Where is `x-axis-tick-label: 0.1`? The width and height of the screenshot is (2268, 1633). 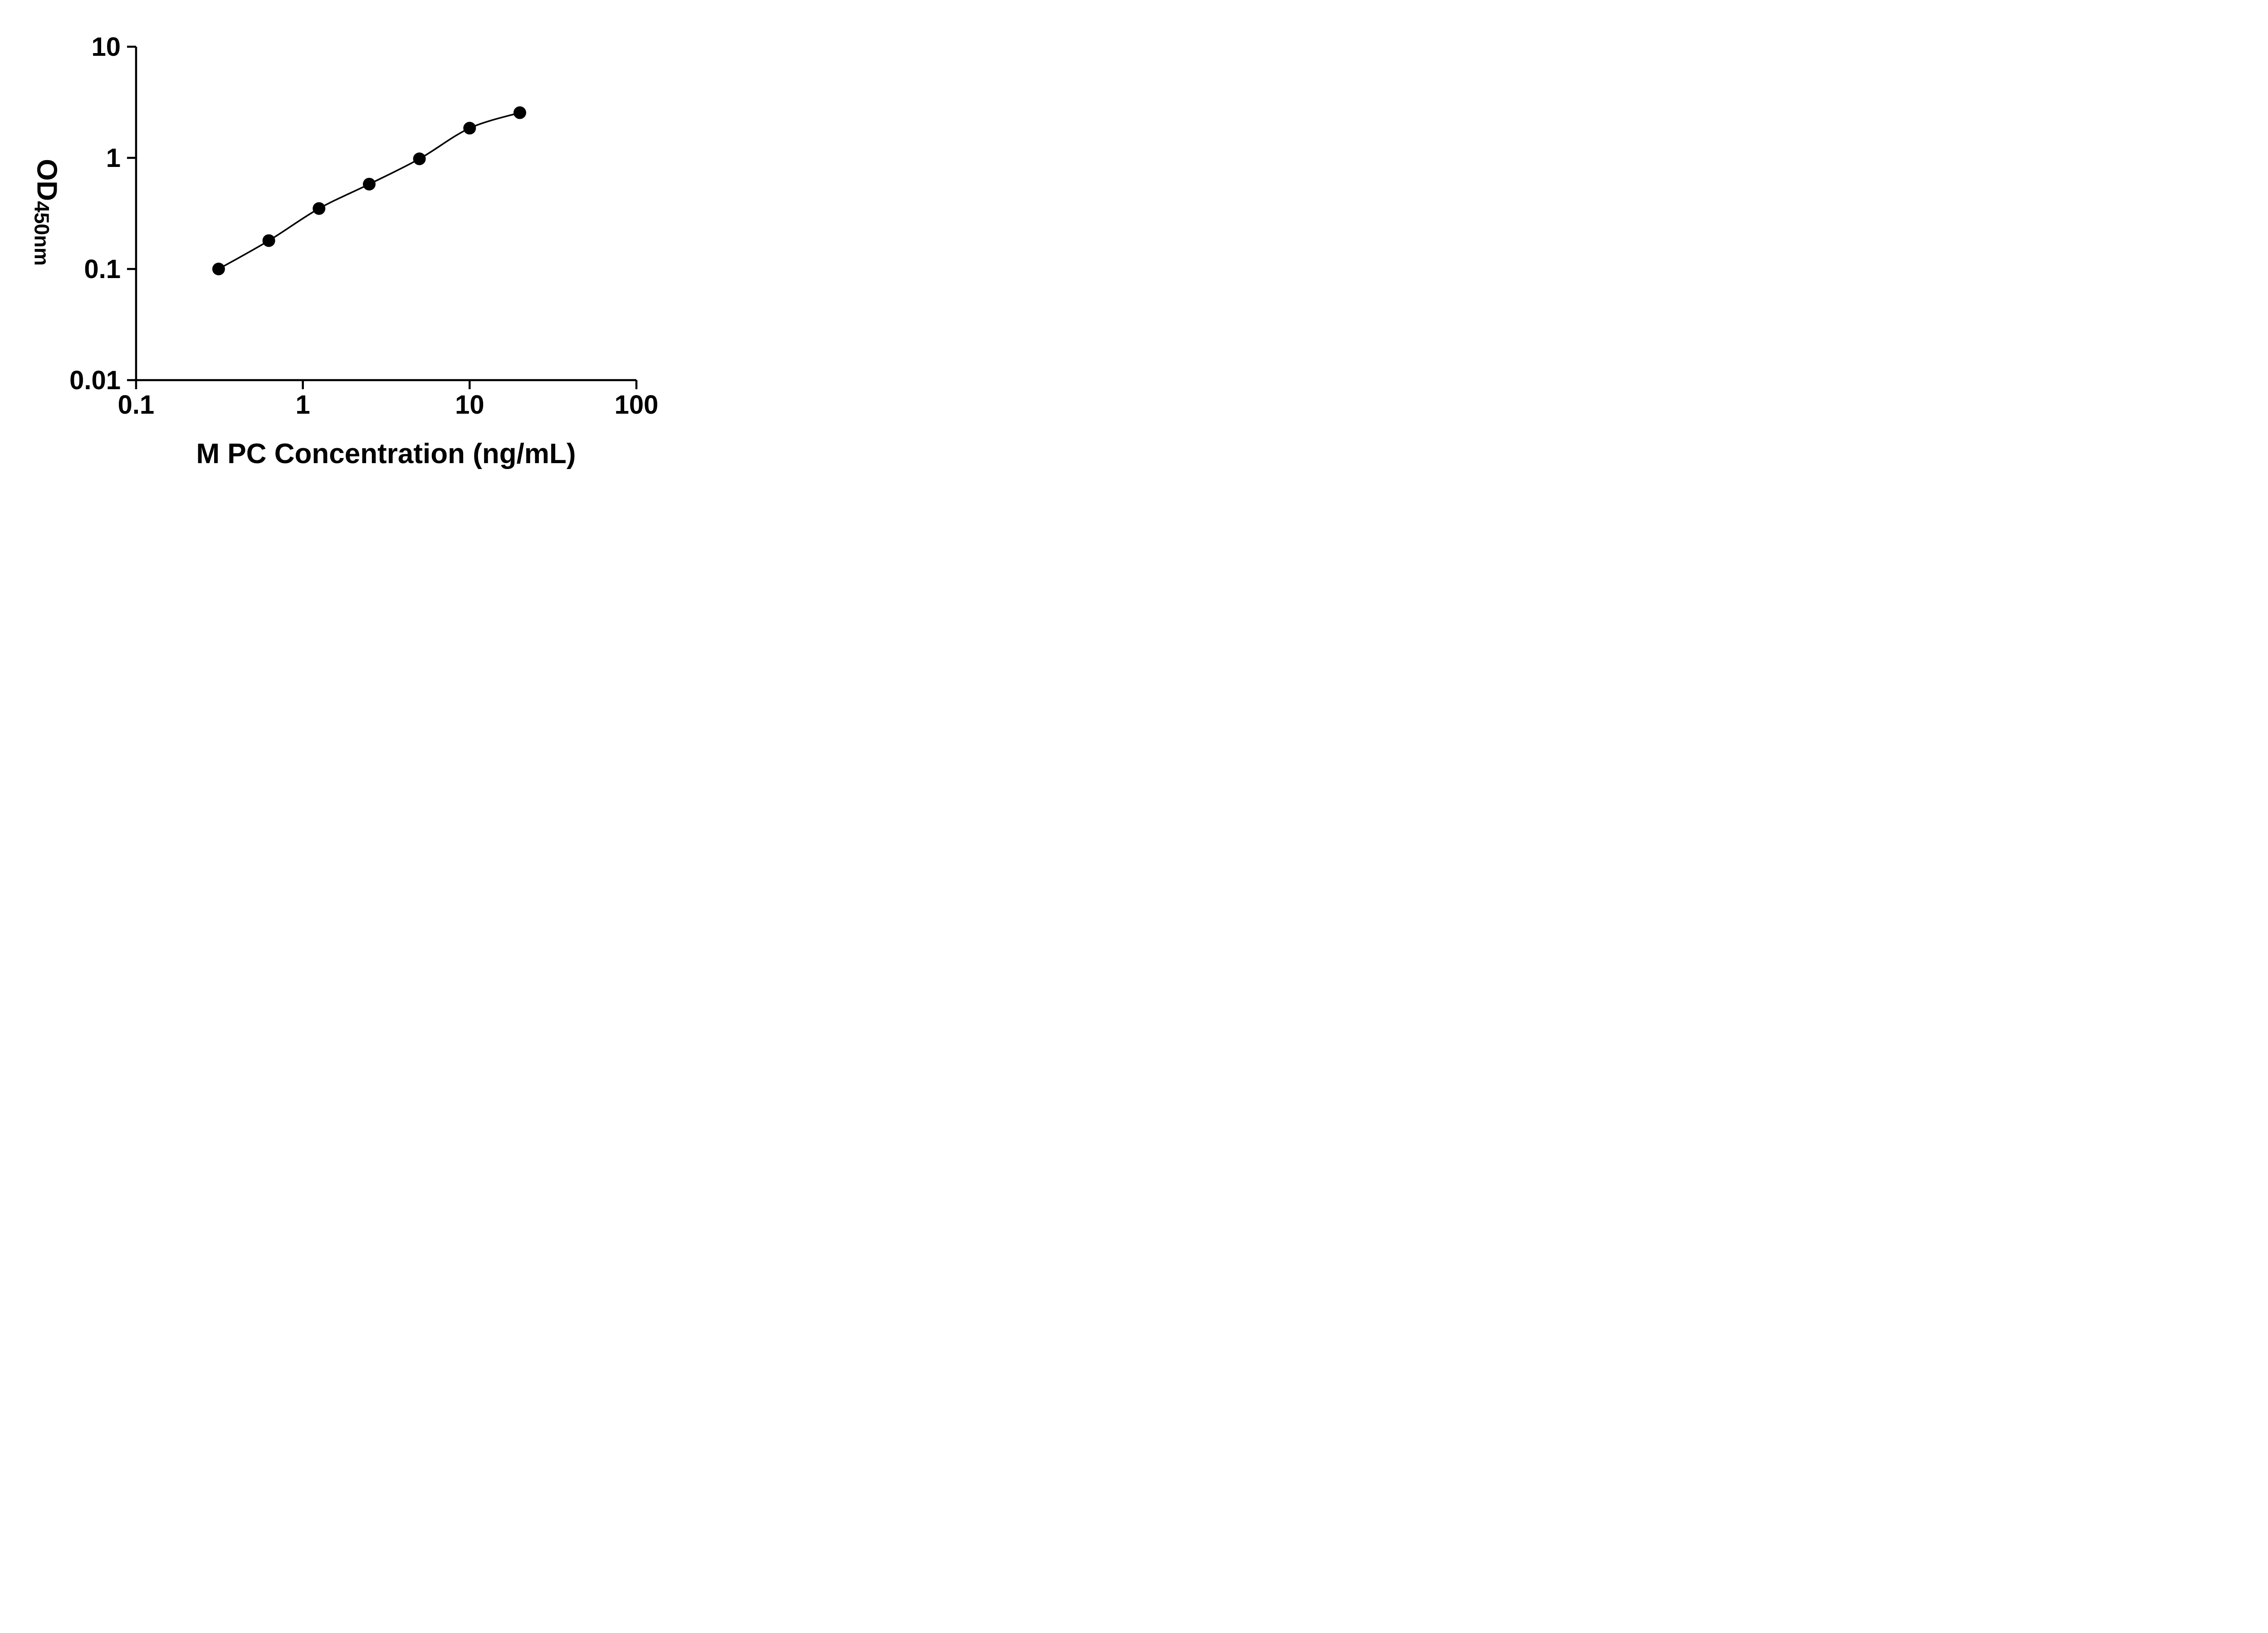
x-axis-tick-label: 0.1 is located at coordinates (137, 405).